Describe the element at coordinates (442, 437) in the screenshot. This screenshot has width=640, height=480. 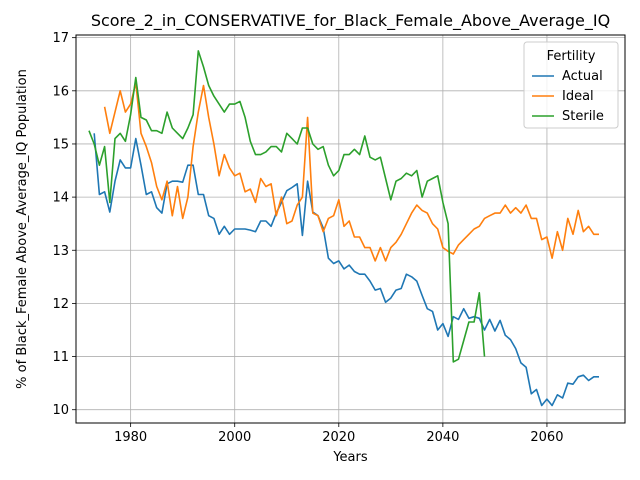
I see `x-tick-label: 2040` at that location.